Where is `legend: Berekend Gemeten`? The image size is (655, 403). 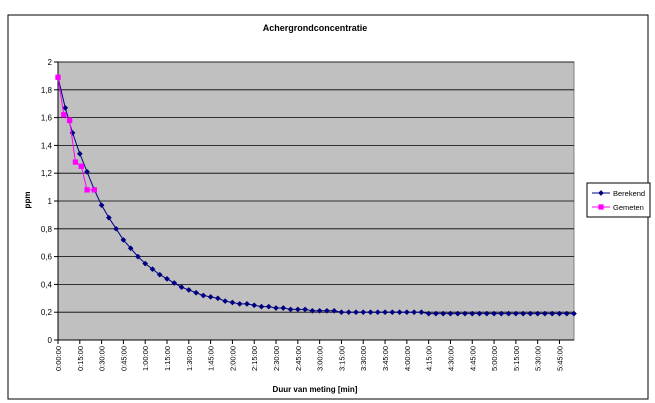
legend: Berekend Gemeten is located at coordinates (618, 200).